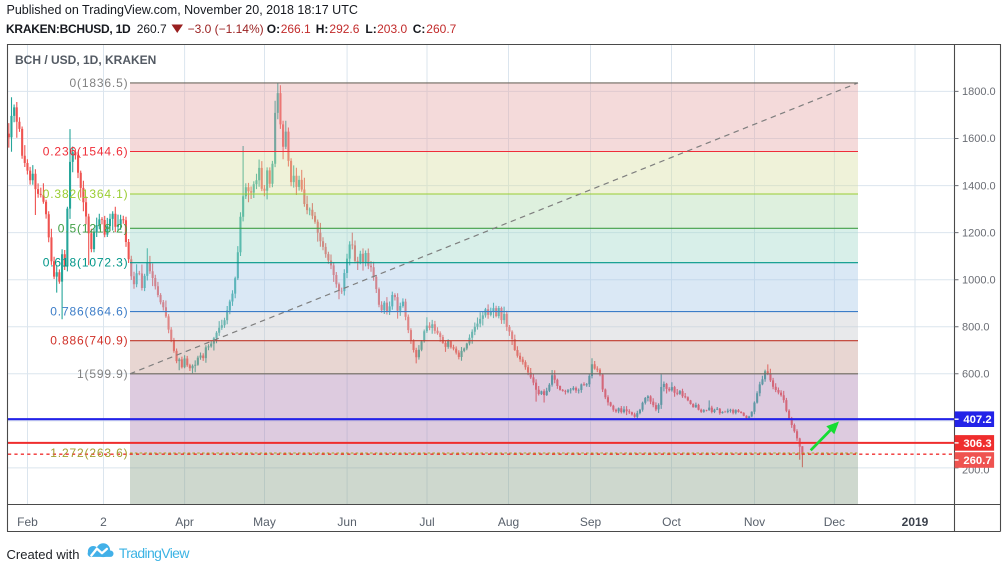 The width and height of the screenshot is (1006, 574). I want to click on svg-text: Jun, so click(346, 522).